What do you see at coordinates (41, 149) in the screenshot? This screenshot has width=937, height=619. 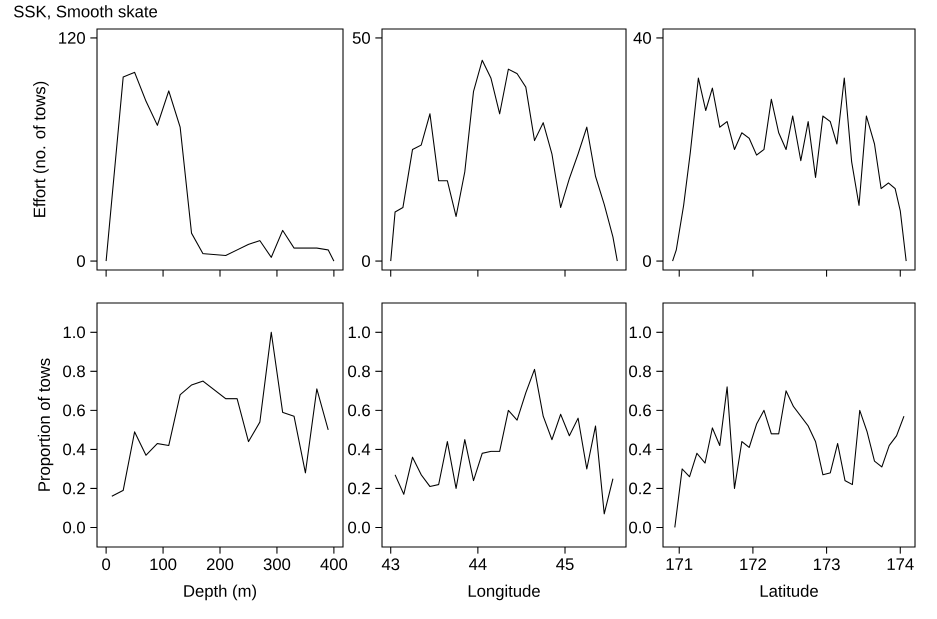 I see `y-axis-title: Effort (no. of tows)` at bounding box center [41, 149].